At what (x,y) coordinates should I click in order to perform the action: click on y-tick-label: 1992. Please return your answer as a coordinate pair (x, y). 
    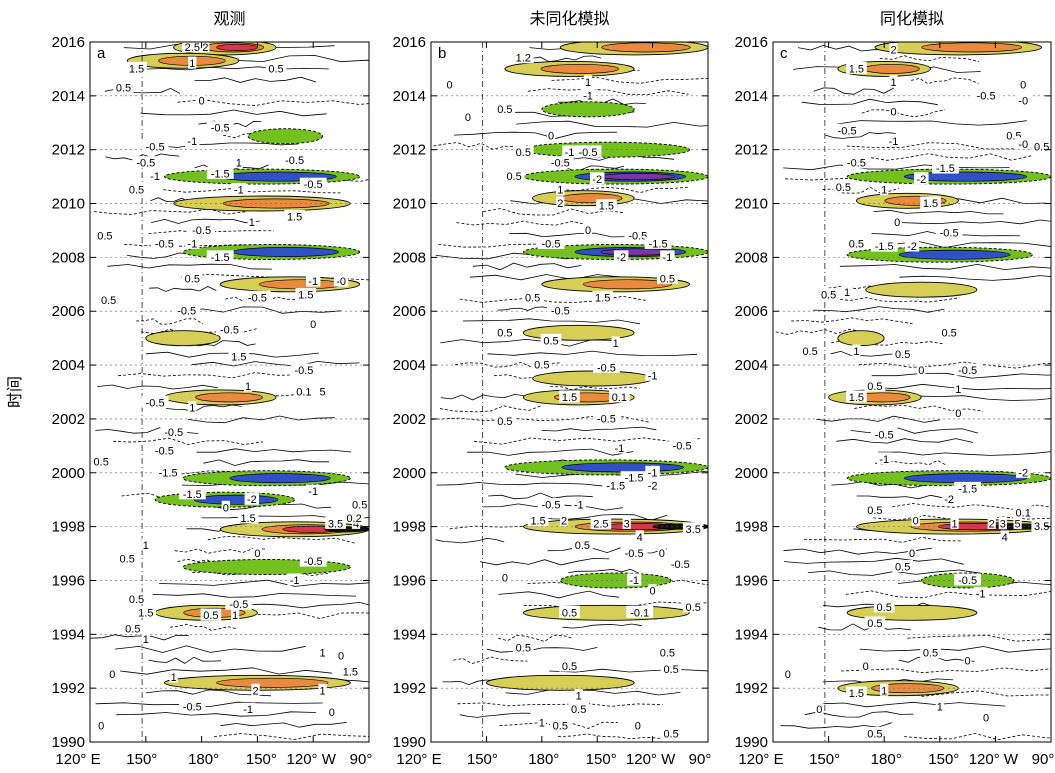
    Looking at the image, I should click on (68, 688).